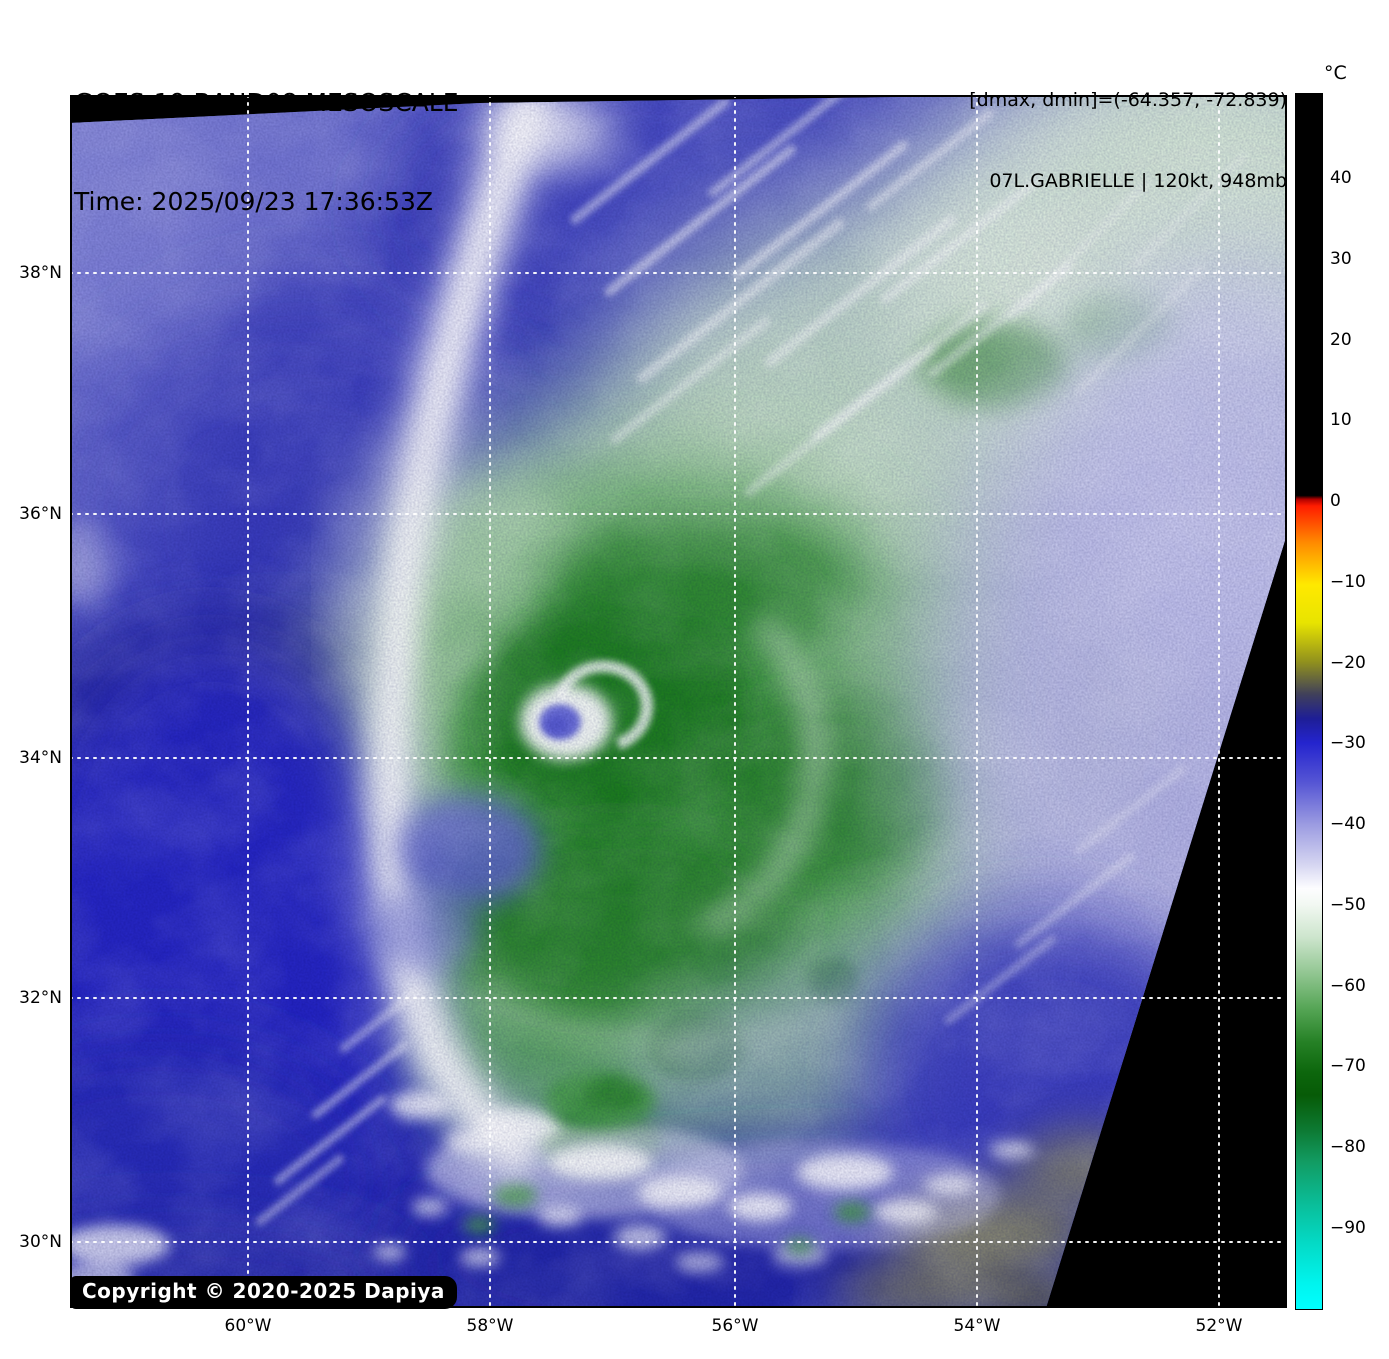  What do you see at coordinates (1128, 100) in the screenshot?
I see `range-annotation: [dmax, dmin]=(-64.357, -72.839)` at bounding box center [1128, 100].